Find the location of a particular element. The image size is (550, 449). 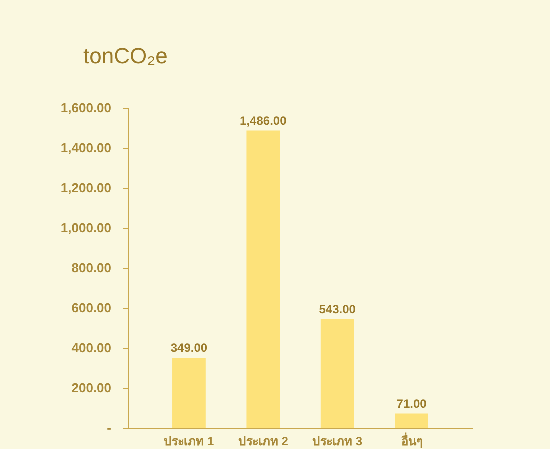

y-tick-label: 800.00 is located at coordinates (92, 268).